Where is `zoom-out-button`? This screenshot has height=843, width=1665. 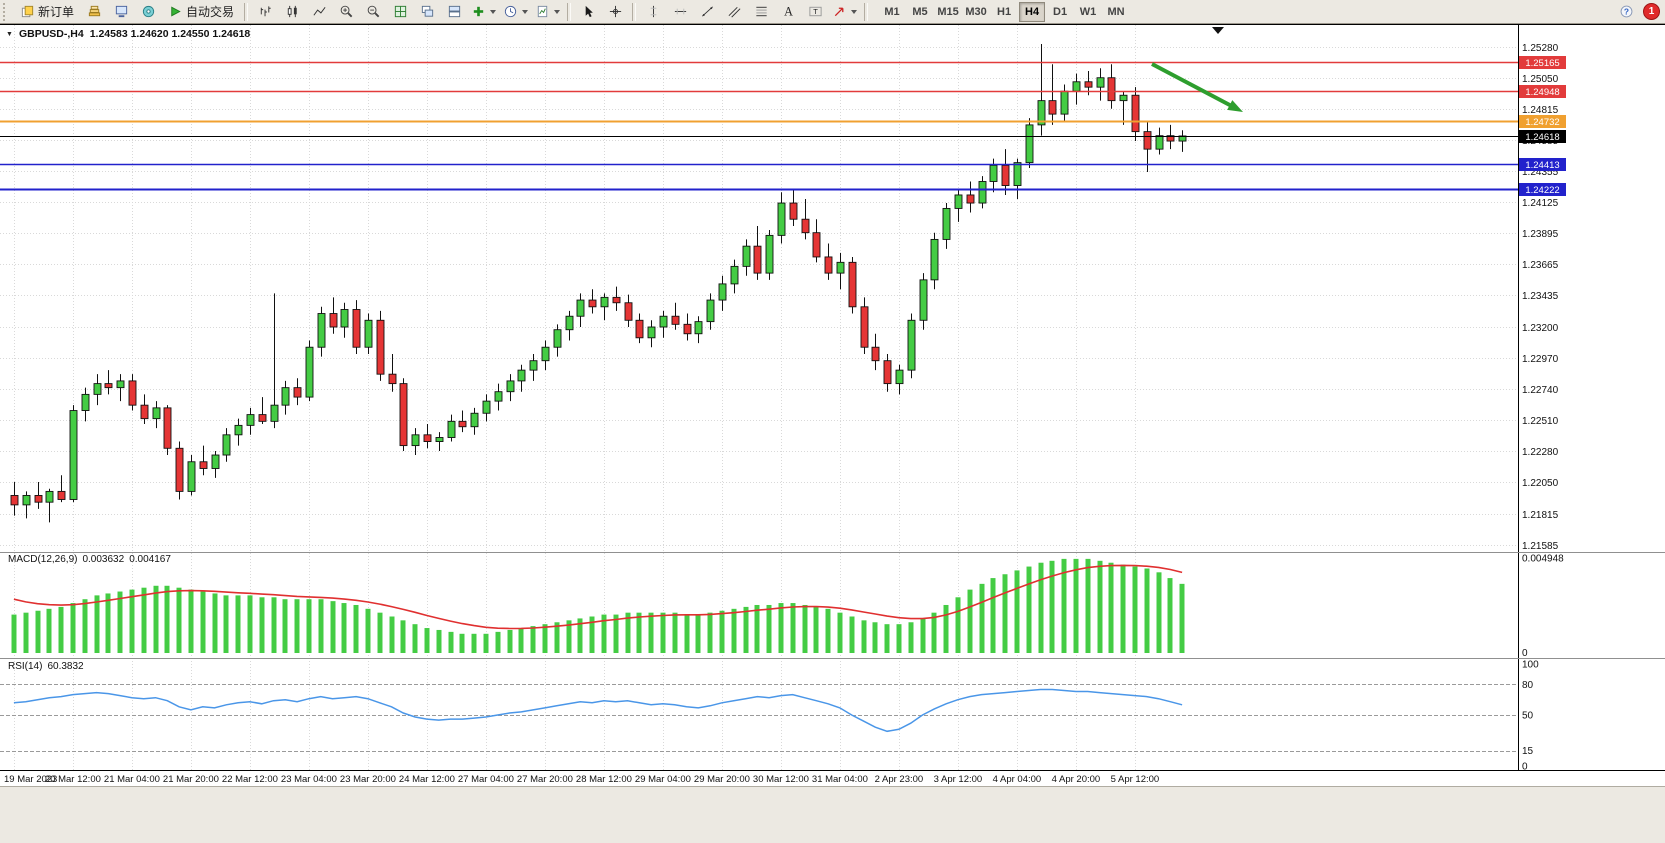 zoom-out-button is located at coordinates (373, 12).